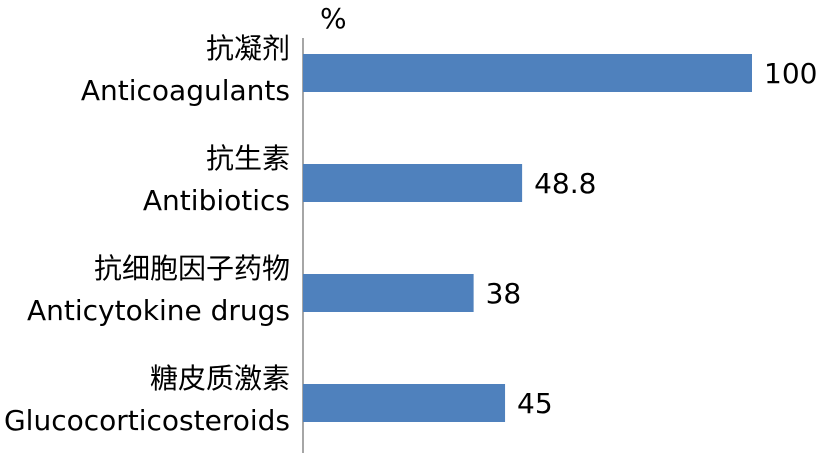  What do you see at coordinates (504, 293) in the screenshot?
I see `value-label: 38` at bounding box center [504, 293].